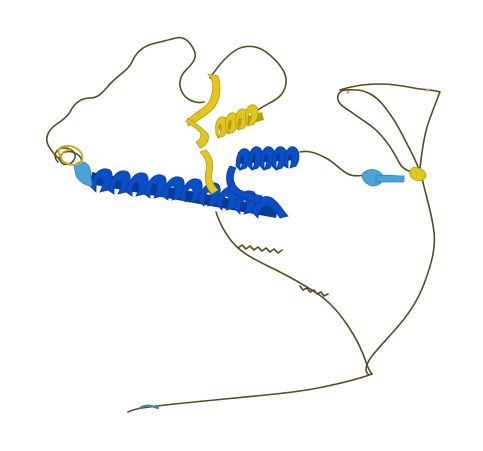  What do you see at coordinates (378, 130) in the screenshot?
I see `coil-right-triangle` at bounding box center [378, 130].